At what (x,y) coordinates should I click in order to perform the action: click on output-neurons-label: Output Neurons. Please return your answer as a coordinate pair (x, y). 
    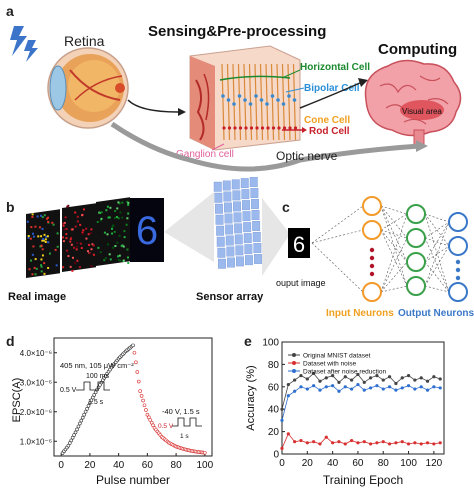
    Looking at the image, I should click on (436, 313).